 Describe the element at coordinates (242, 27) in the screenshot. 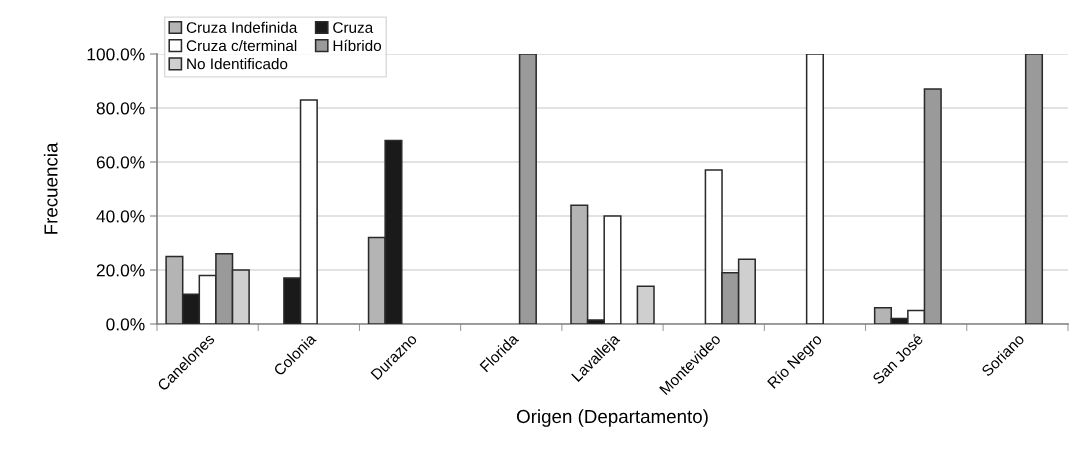

I see `legend-label: Cruza Indefinida` at that location.